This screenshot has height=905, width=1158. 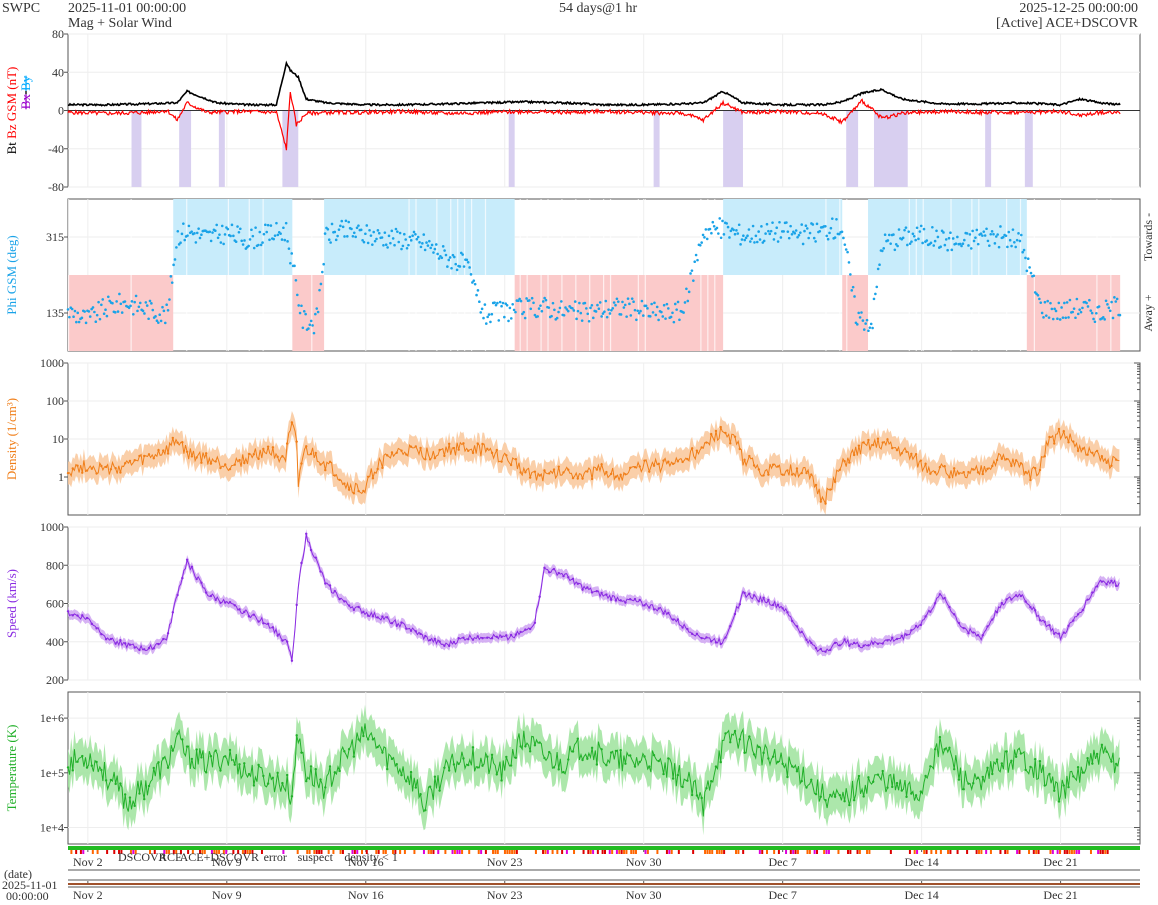 What do you see at coordinates (370, 857) in the screenshot?
I see `source-legend-item: density < 1` at bounding box center [370, 857].